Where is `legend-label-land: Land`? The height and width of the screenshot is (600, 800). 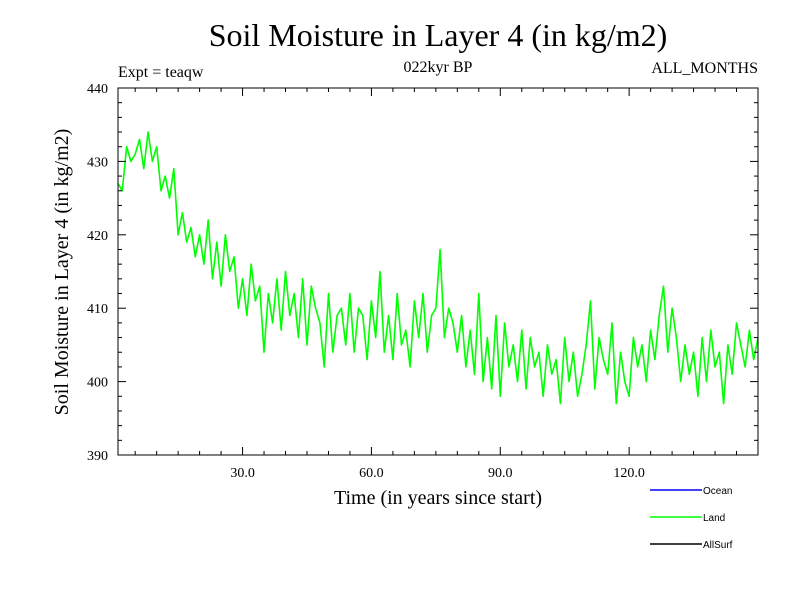
legend-label-land: Land is located at coordinates (714, 518).